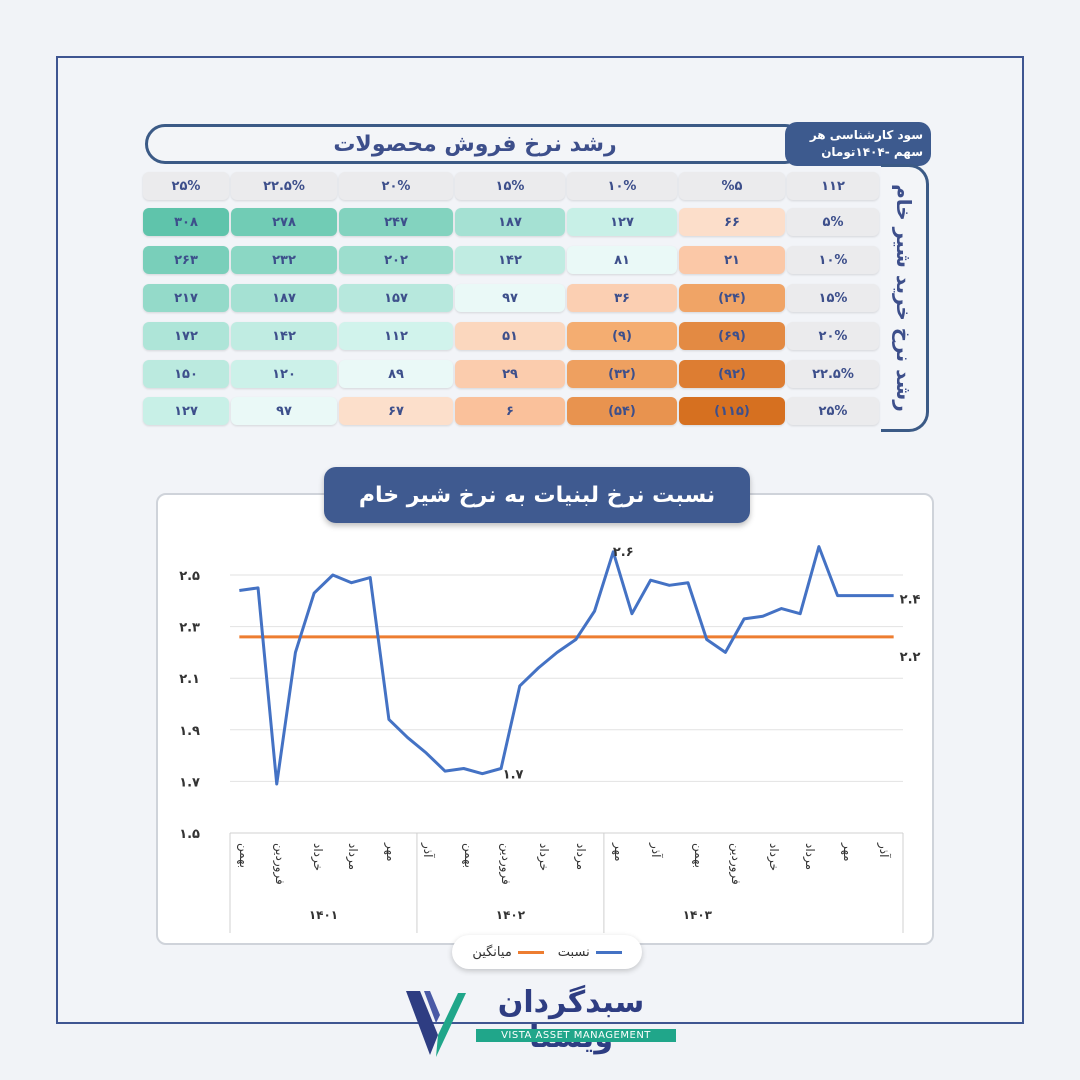  I want to click on year-label: ۱۴۰۲, so click(511, 915).